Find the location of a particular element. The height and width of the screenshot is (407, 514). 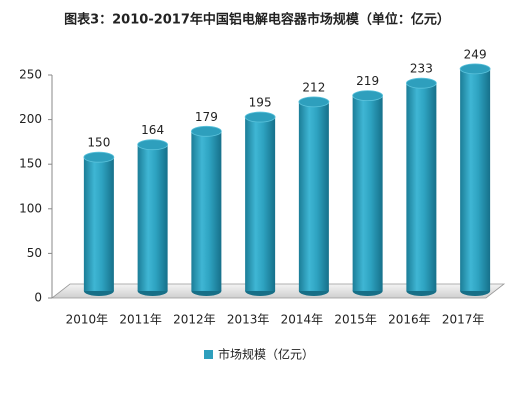

x-tick-label: 2015年 is located at coordinates (355, 320).